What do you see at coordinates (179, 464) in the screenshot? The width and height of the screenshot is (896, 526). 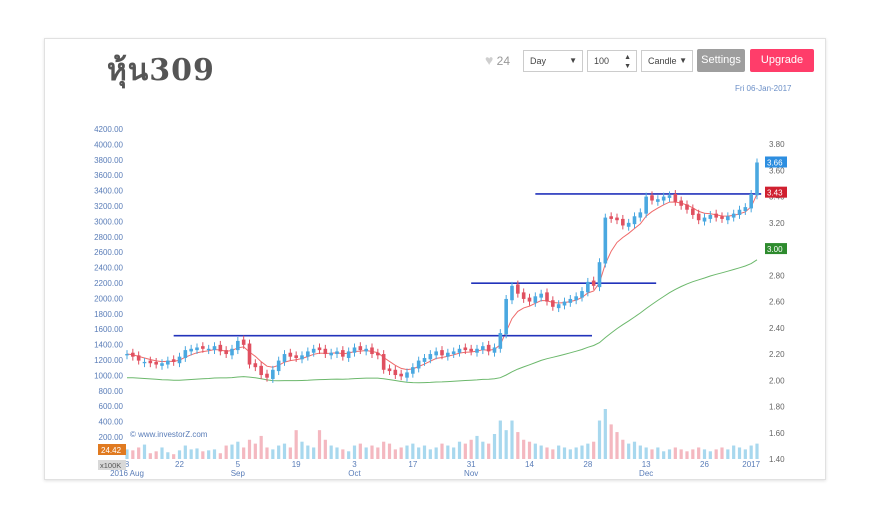 I see `x-tick-label: 22` at bounding box center [179, 464].